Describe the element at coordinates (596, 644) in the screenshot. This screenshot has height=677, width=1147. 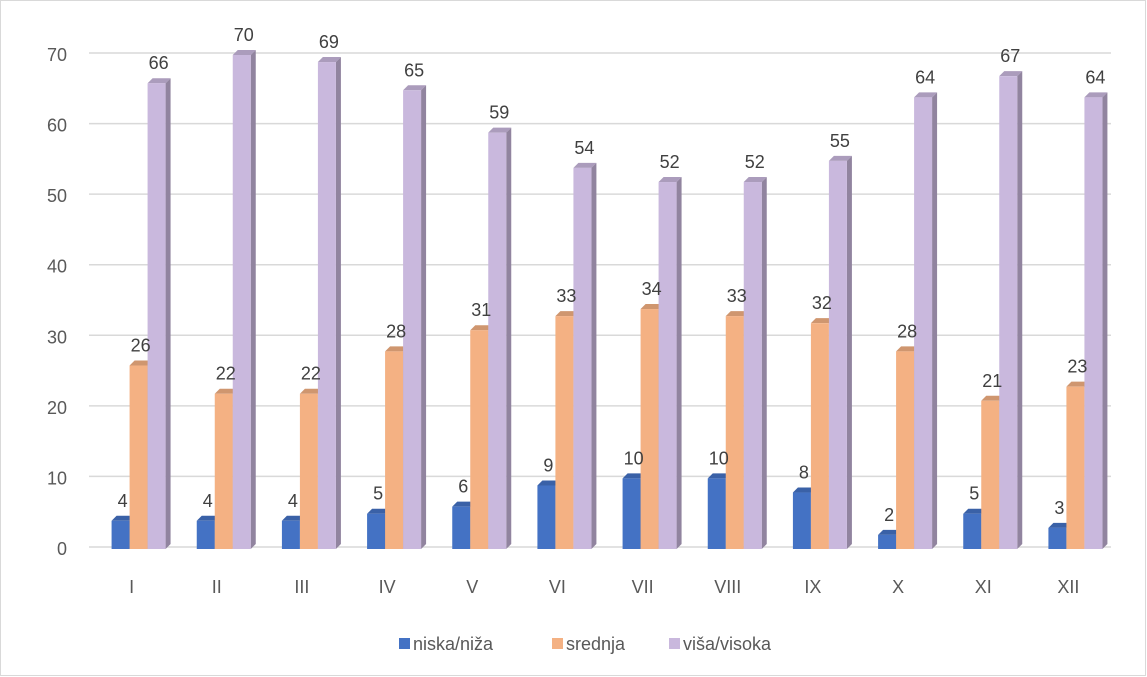
I see `legend-label: srednja` at that location.